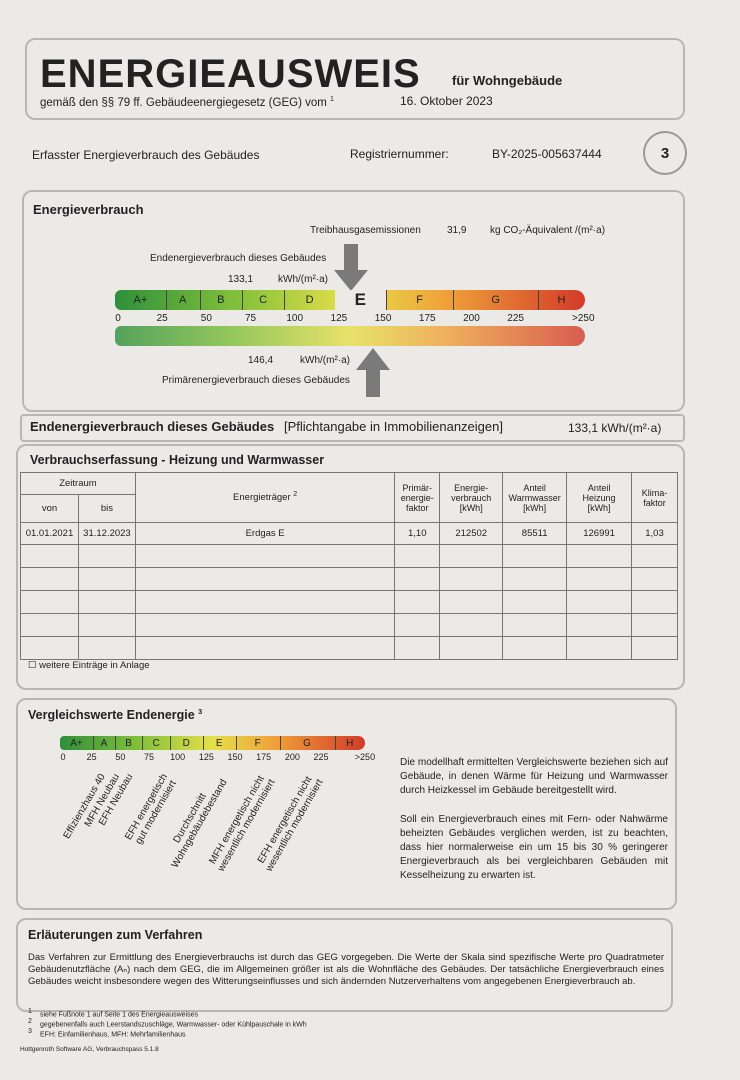 The width and height of the screenshot is (740, 1080). What do you see at coordinates (303, 279) in the screenshot?
I see `end-unit: kWh/(m²·a)` at bounding box center [303, 279].